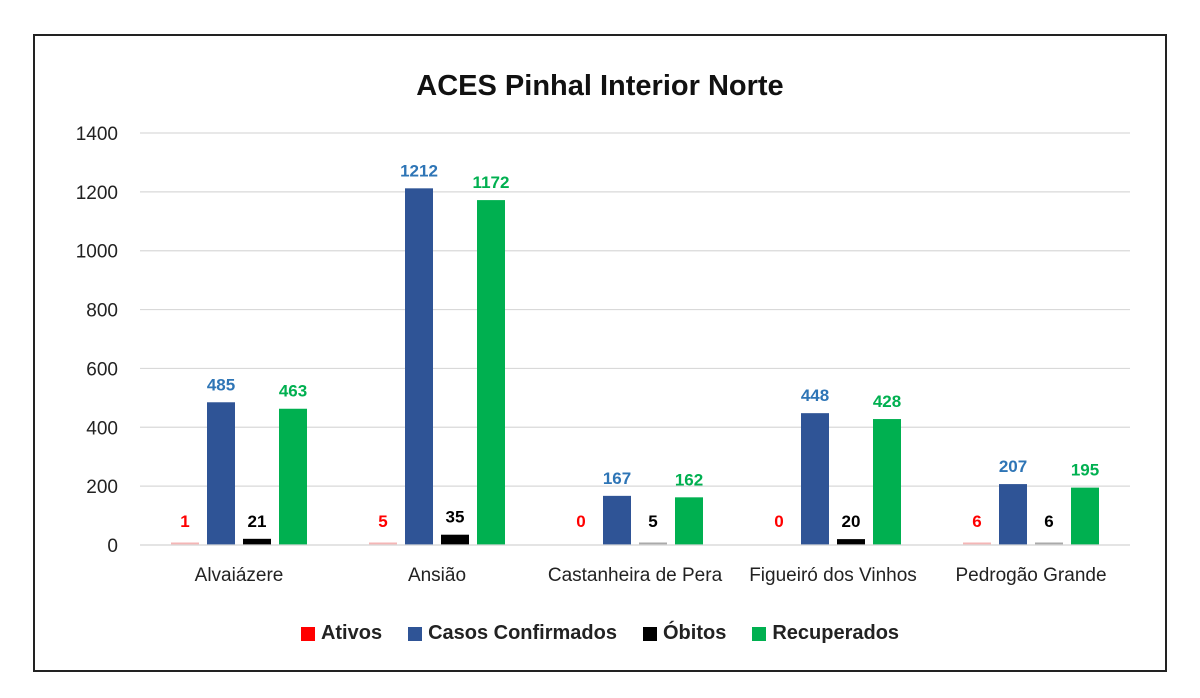 Image resolution: width=1200 pixels, height=698 pixels. What do you see at coordinates (887, 401) in the screenshot?
I see `data-label: 428` at bounding box center [887, 401].